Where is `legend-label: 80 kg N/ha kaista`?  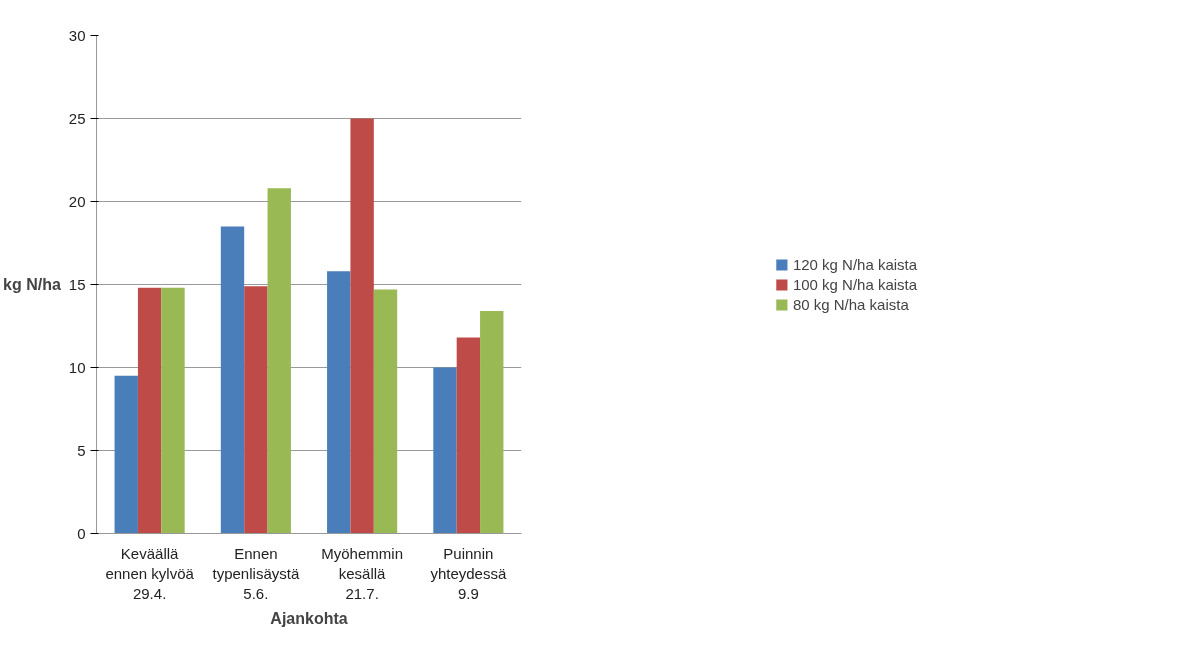 legend-label: 80 kg N/ha kaista is located at coordinates (850, 304).